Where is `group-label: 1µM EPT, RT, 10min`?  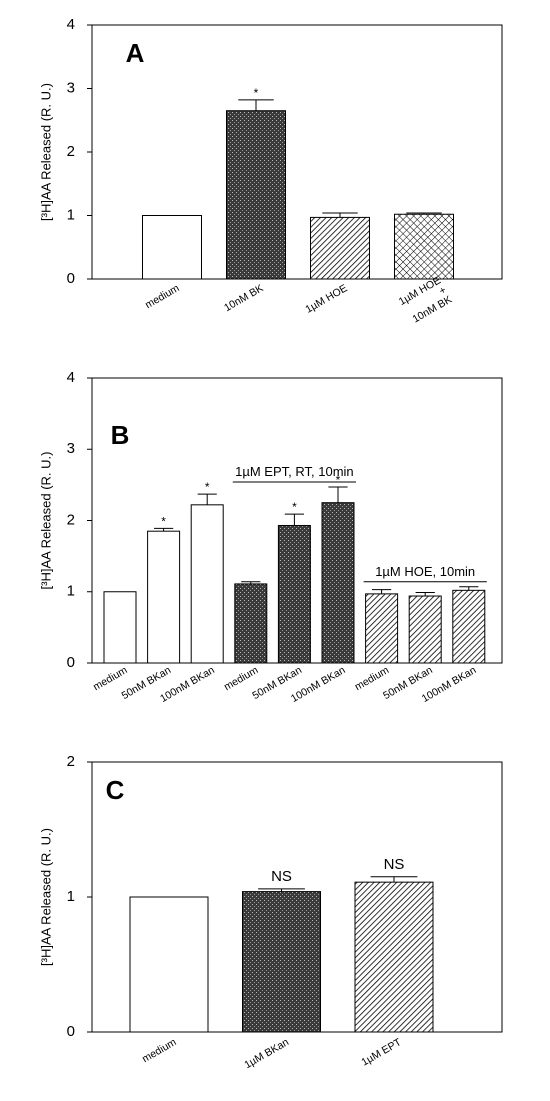 group-label: 1µM EPT, RT, 10min is located at coordinates (294, 471).